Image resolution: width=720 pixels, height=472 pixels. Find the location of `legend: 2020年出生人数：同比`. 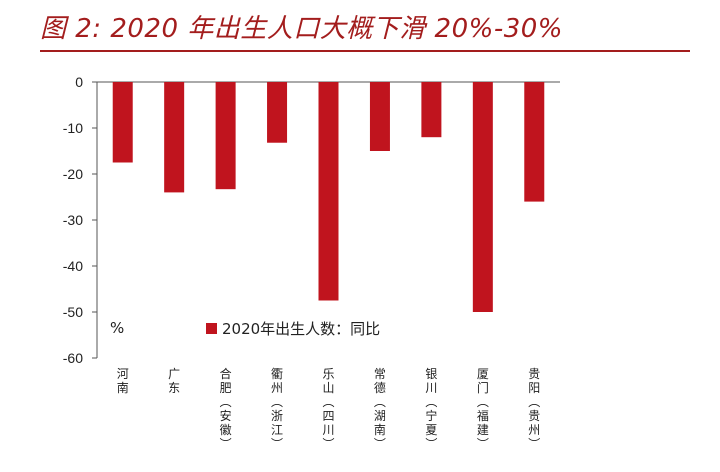

legend: 2020年出生人数：同比 is located at coordinates (293, 329).